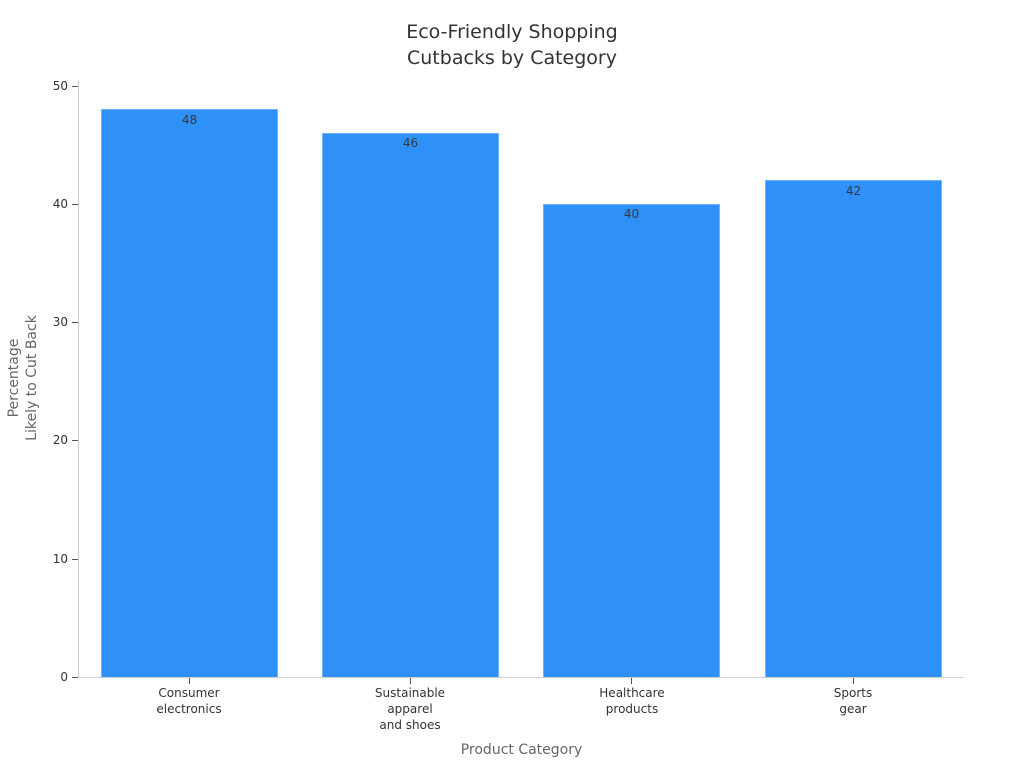 Image resolution: width=1024 pixels, height=768 pixels. Describe the element at coordinates (410, 143) in the screenshot. I see `bar-value-label: 46` at that location.